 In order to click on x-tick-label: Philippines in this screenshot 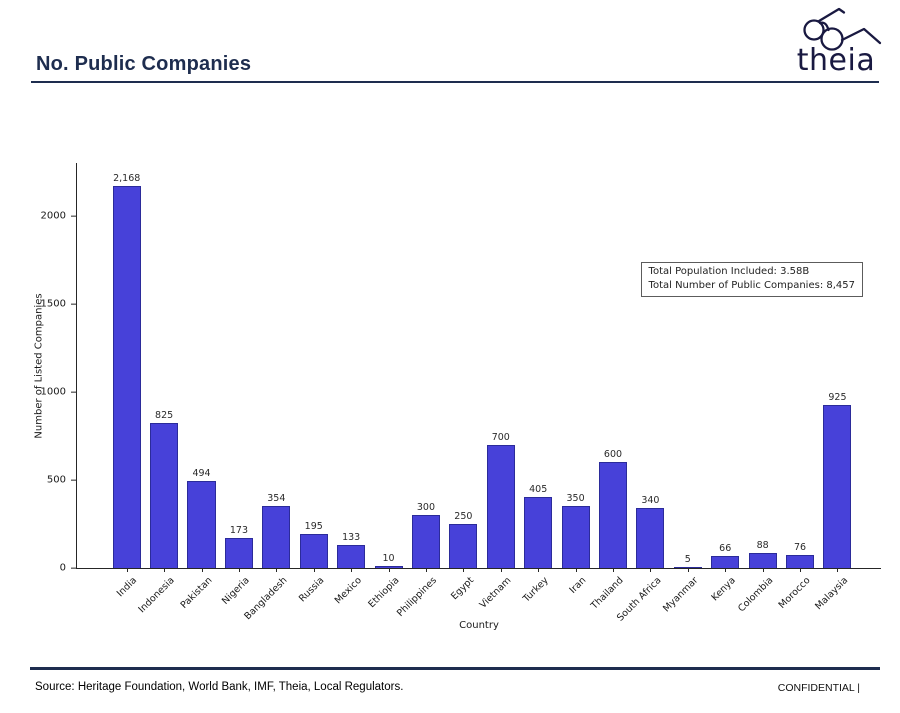, I will do `click(416, 597)`.